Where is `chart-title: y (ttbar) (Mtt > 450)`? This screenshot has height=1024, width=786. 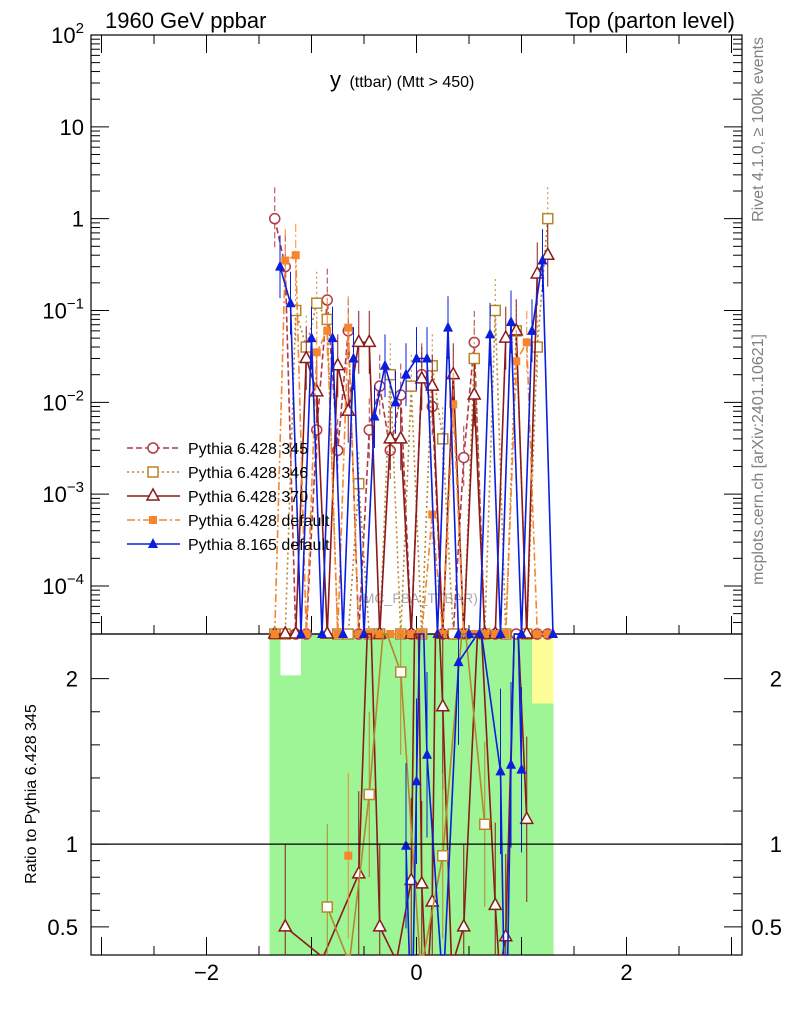 chart-title: y (ttbar) (Mtt > 450) is located at coordinates (402, 79).